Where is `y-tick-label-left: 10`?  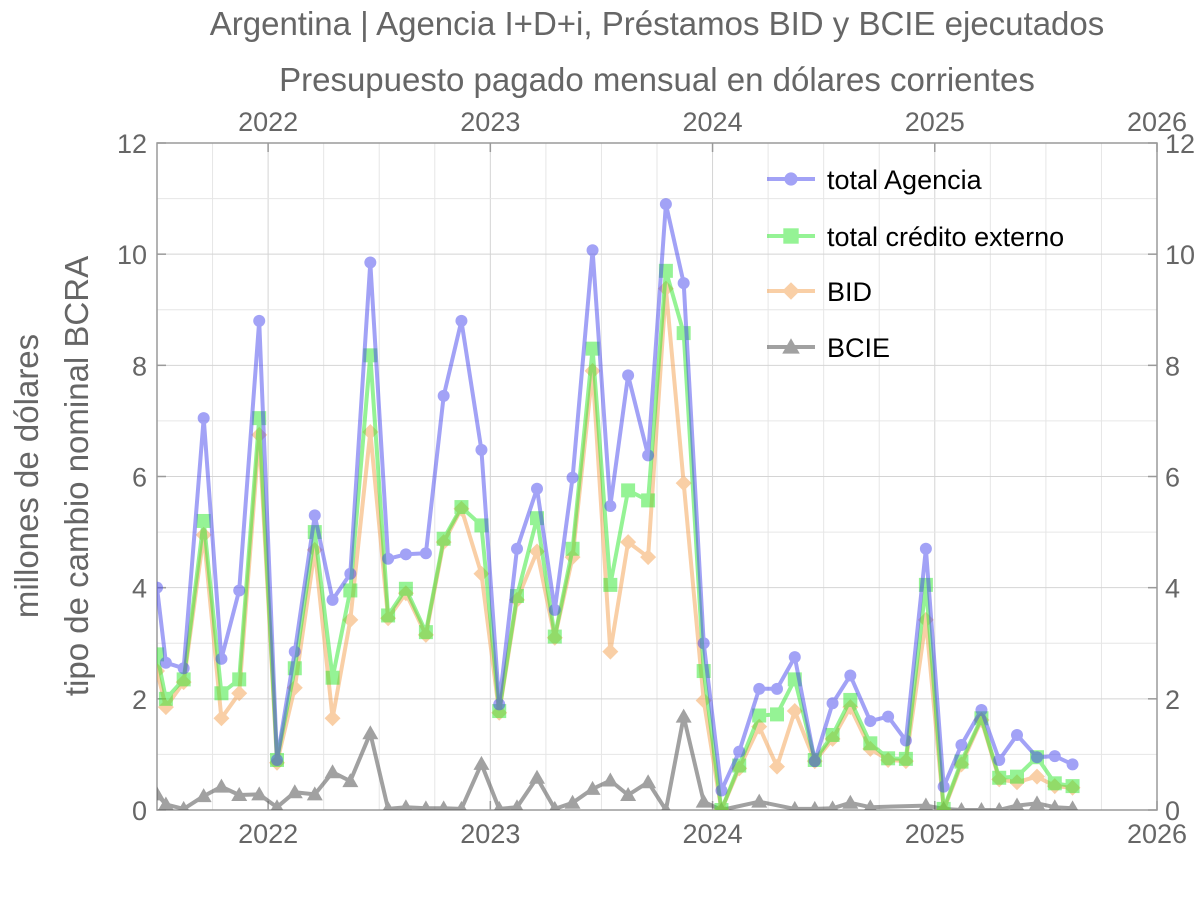 y-tick-label-left: 10 is located at coordinates (132, 255).